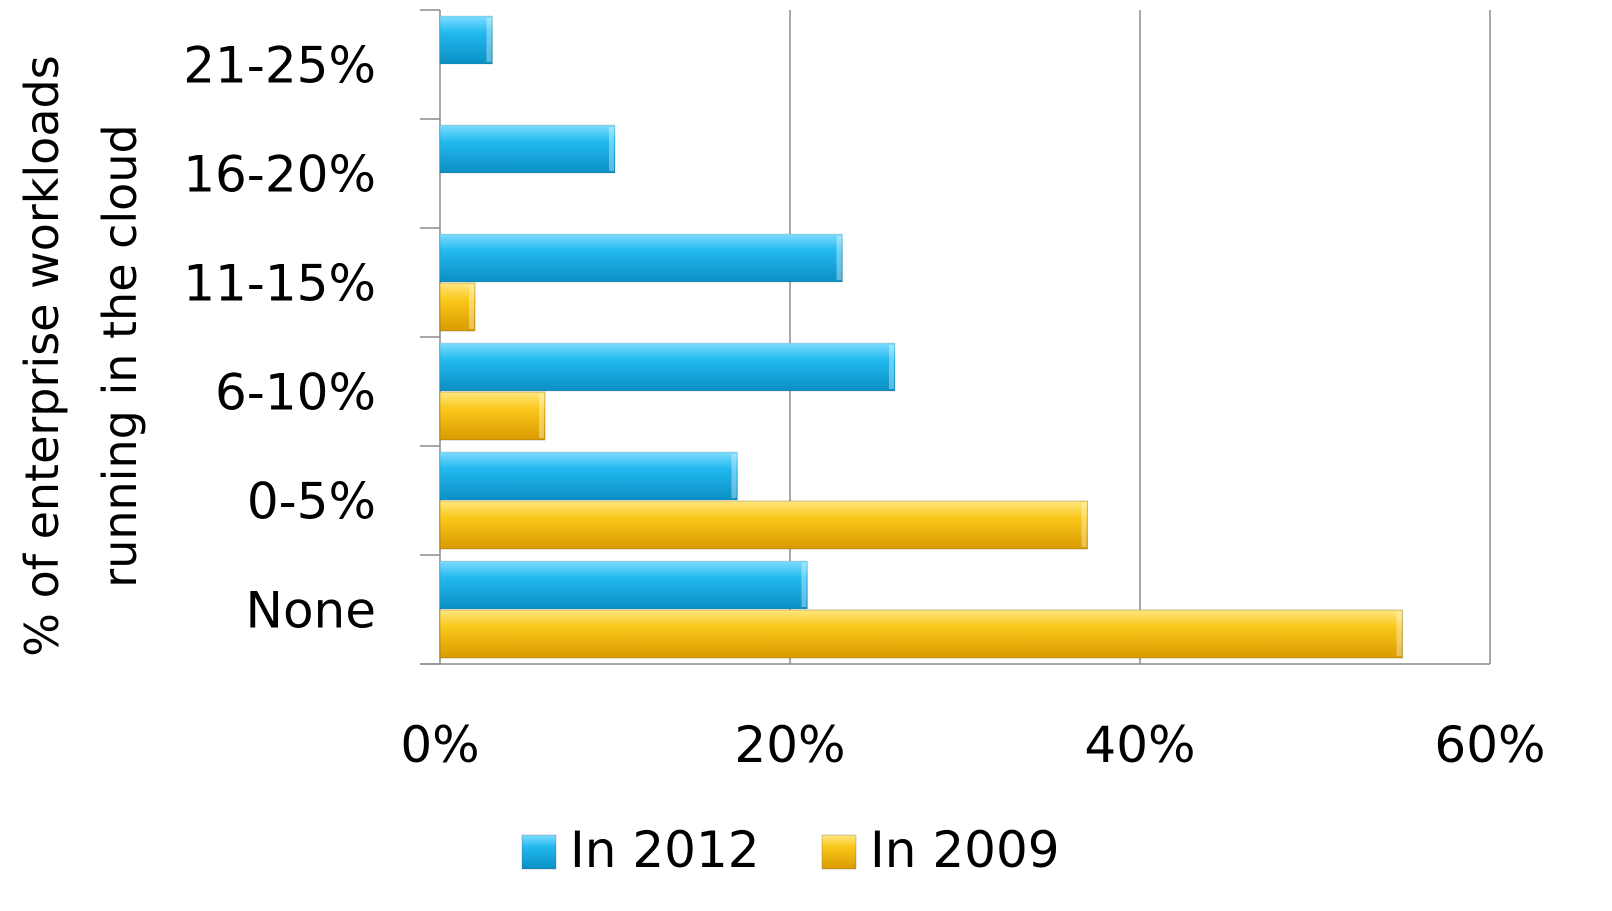  I want to click on bar-in-2009-0-5-, so click(763, 525).